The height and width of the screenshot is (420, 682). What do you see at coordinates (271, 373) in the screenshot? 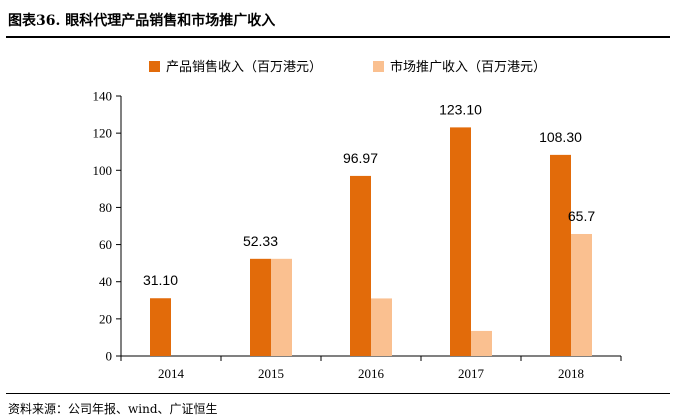
I see `x-tick-label: 2015` at bounding box center [271, 373].